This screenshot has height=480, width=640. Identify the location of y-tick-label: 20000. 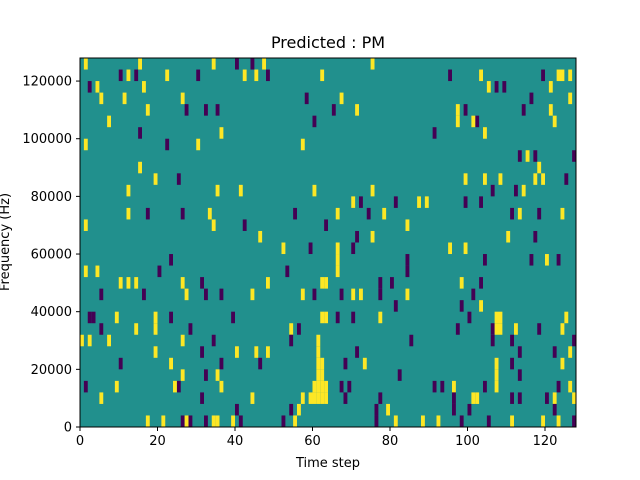
(51, 370).